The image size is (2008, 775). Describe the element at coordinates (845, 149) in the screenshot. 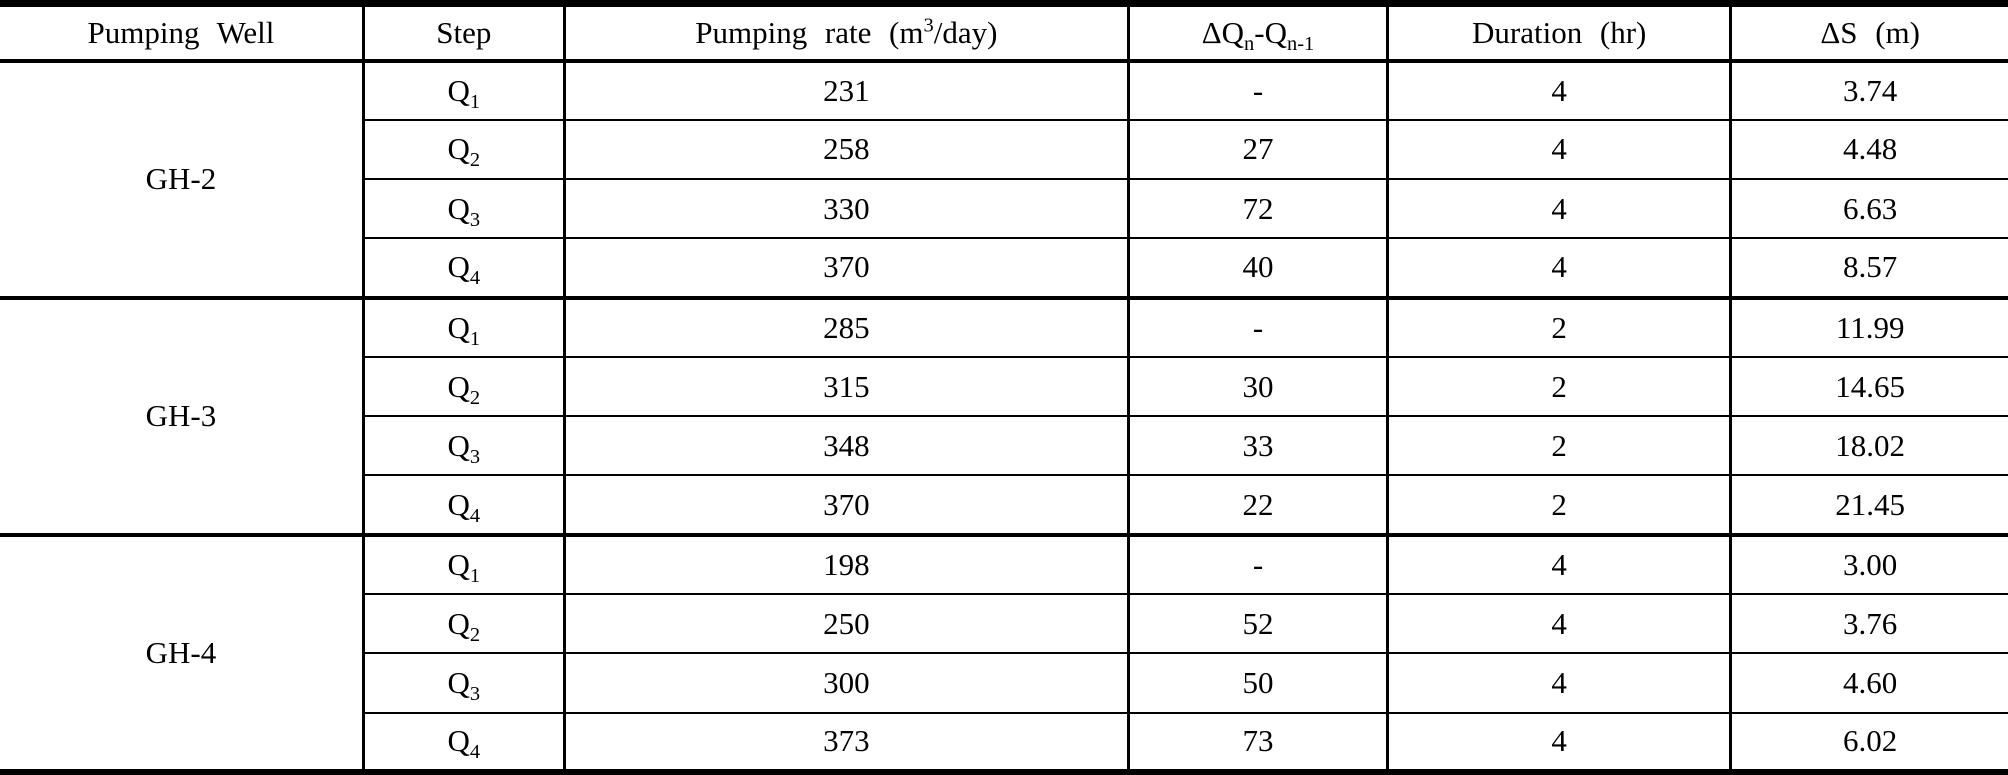

I see `rate-cell: 258` at that location.